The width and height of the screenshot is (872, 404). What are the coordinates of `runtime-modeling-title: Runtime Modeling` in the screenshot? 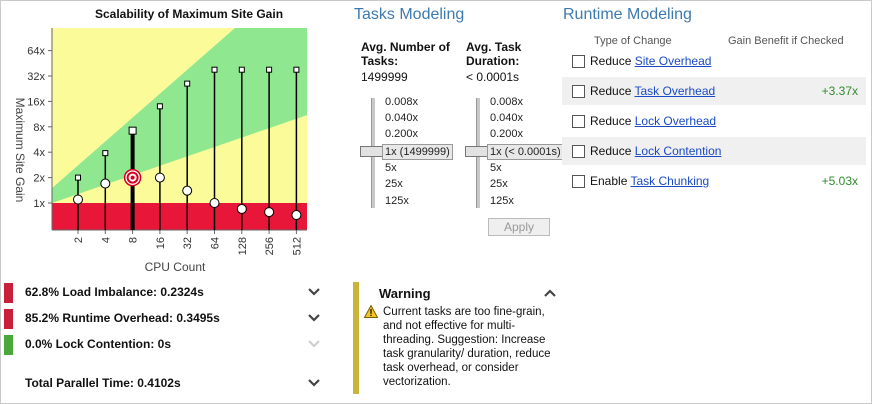 It's located at (627, 14).